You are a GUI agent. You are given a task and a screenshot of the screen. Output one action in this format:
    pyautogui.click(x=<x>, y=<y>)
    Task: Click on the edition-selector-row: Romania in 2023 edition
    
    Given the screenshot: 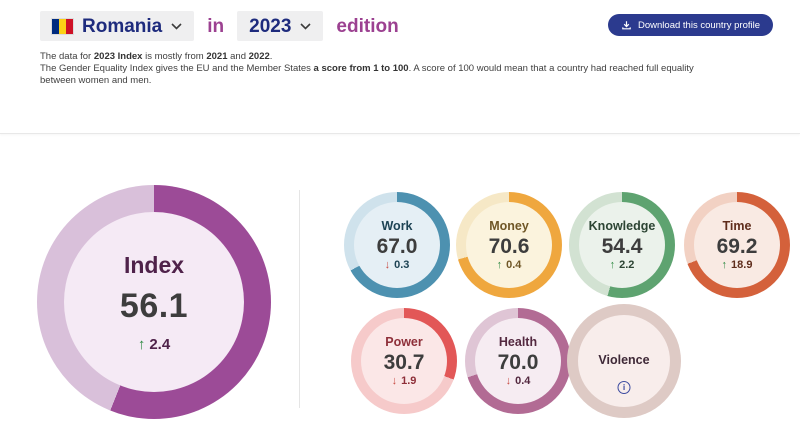 What is the action you would take?
    pyautogui.click(x=219, y=26)
    